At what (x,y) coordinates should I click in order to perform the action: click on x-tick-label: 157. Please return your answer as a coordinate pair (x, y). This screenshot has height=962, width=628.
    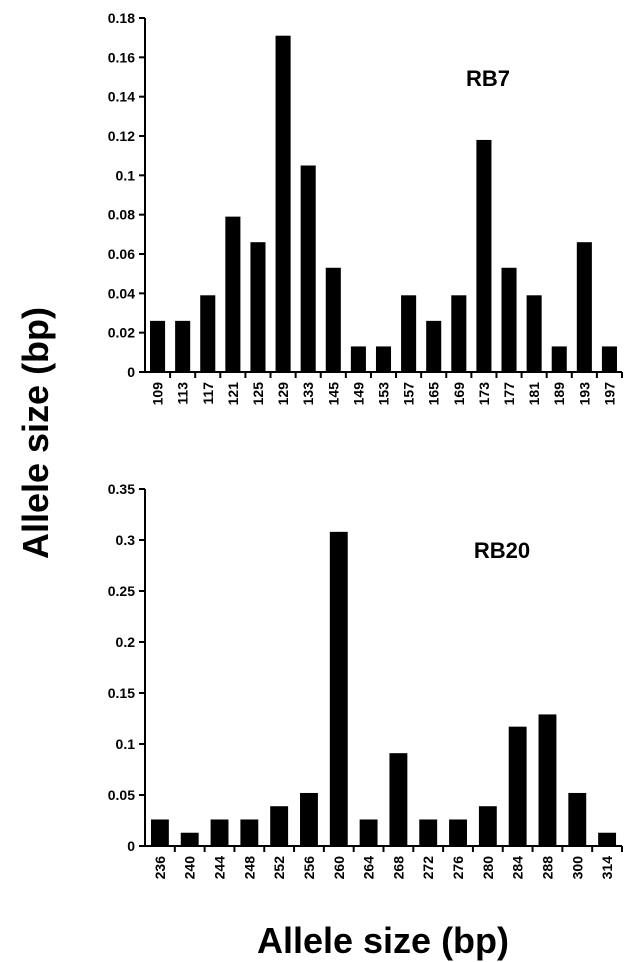
    Looking at the image, I should click on (409, 394).